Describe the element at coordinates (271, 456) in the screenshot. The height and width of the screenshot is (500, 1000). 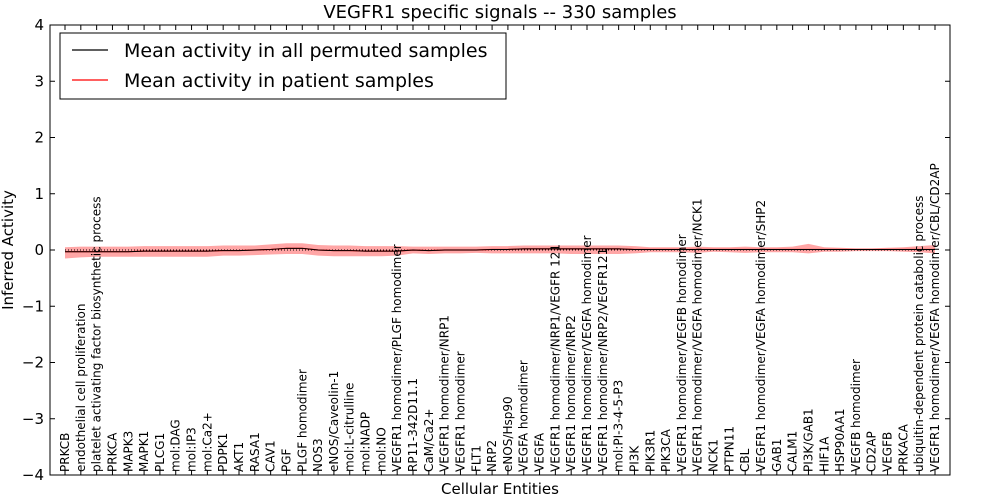
I see `x-tick-label: CAV1` at that location.